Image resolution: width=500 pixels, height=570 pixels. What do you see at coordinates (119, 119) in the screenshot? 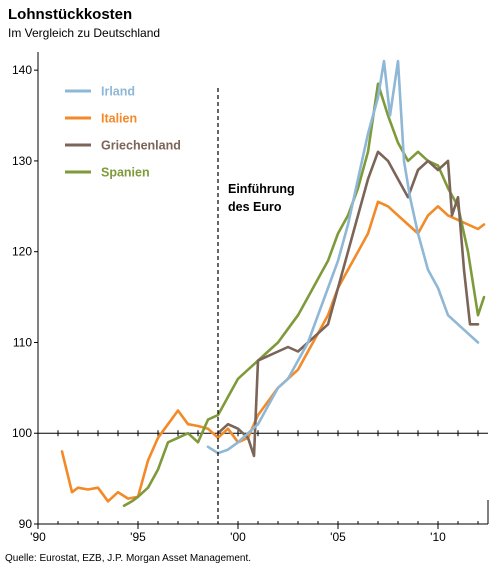
I see `legend-label-italien: Italien` at bounding box center [119, 119].